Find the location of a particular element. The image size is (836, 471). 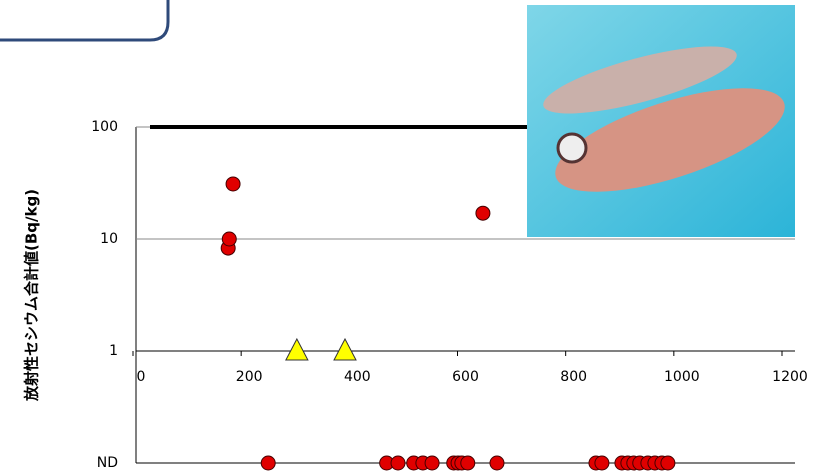

y-tick-label: 100 is located at coordinates (104, 127).